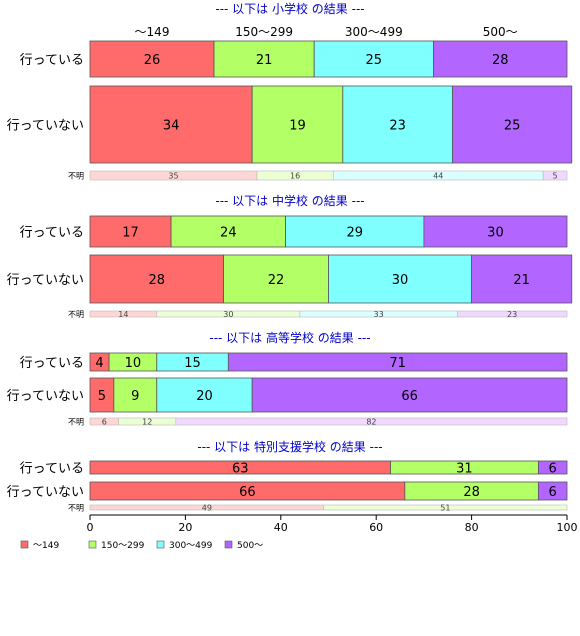 This screenshot has height=636, width=580. What do you see at coordinates (147, 422) in the screenshot?
I see `data-label: 12` at bounding box center [147, 422].